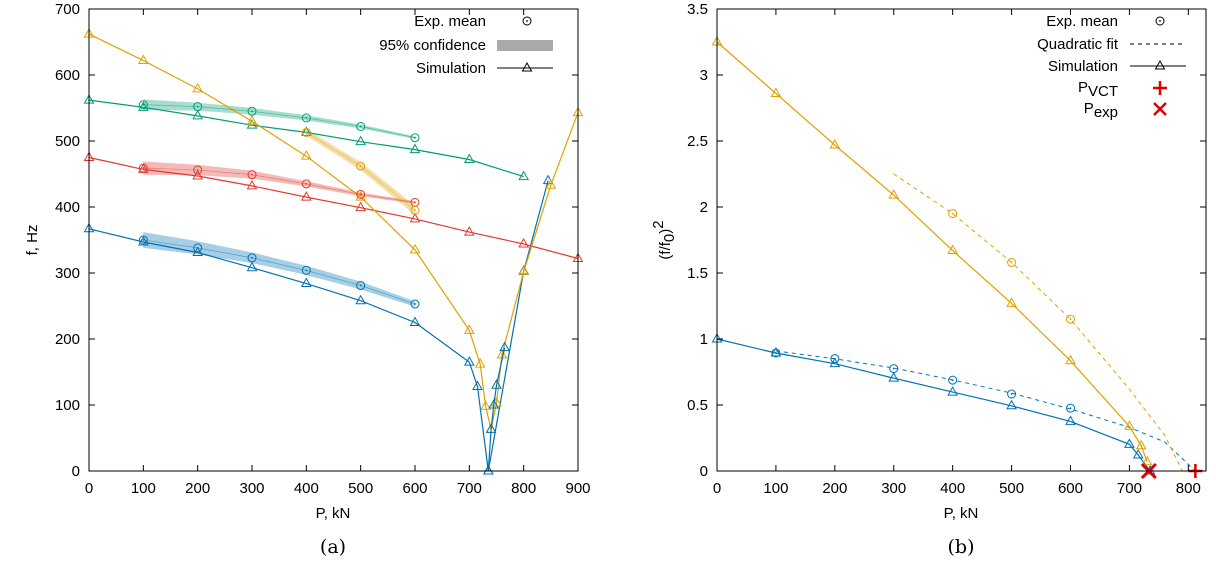 The image size is (1216, 568). Describe the element at coordinates (577, 488) in the screenshot. I see `x-tick-label: 900` at that location.